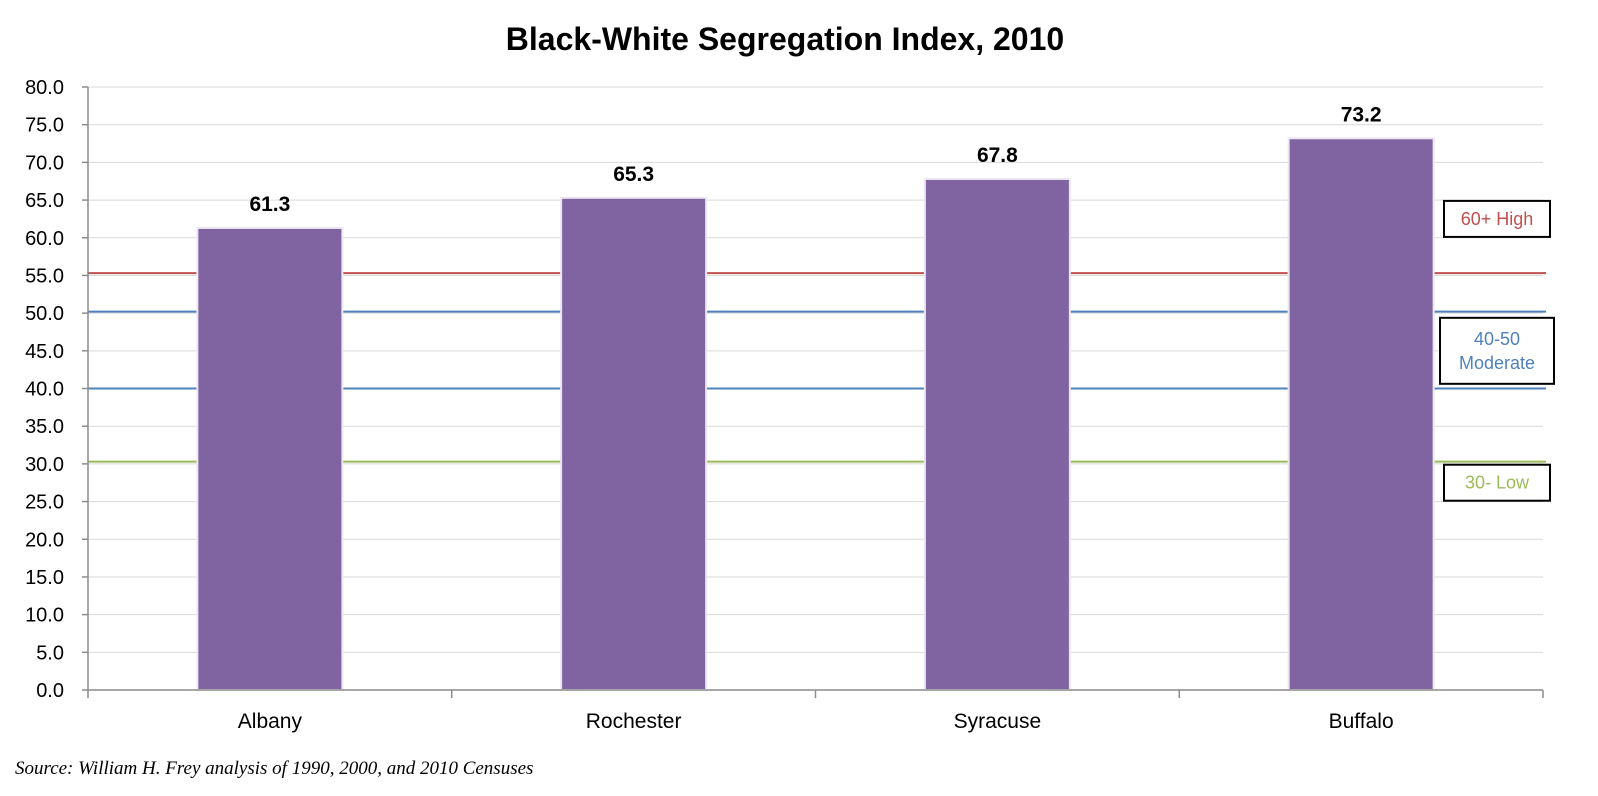 The width and height of the screenshot is (1598, 796). I want to click on band-annotation: 40-50 Moderate, so click(1497, 350).